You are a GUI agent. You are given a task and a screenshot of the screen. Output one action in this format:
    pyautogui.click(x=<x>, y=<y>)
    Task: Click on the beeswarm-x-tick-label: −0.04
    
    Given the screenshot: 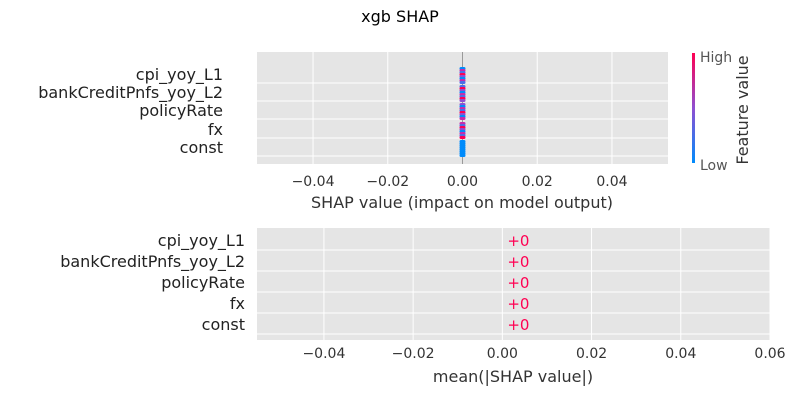 What is the action you would take?
    pyautogui.click(x=313, y=182)
    